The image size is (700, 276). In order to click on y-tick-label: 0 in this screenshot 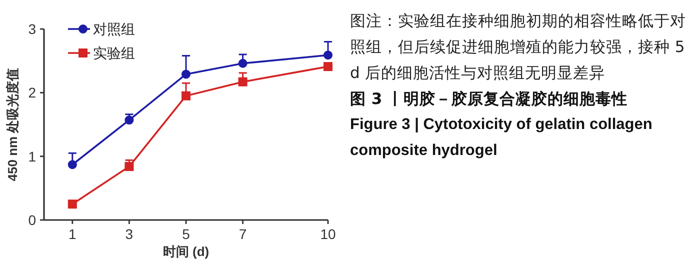, I will do `click(32, 220)`.